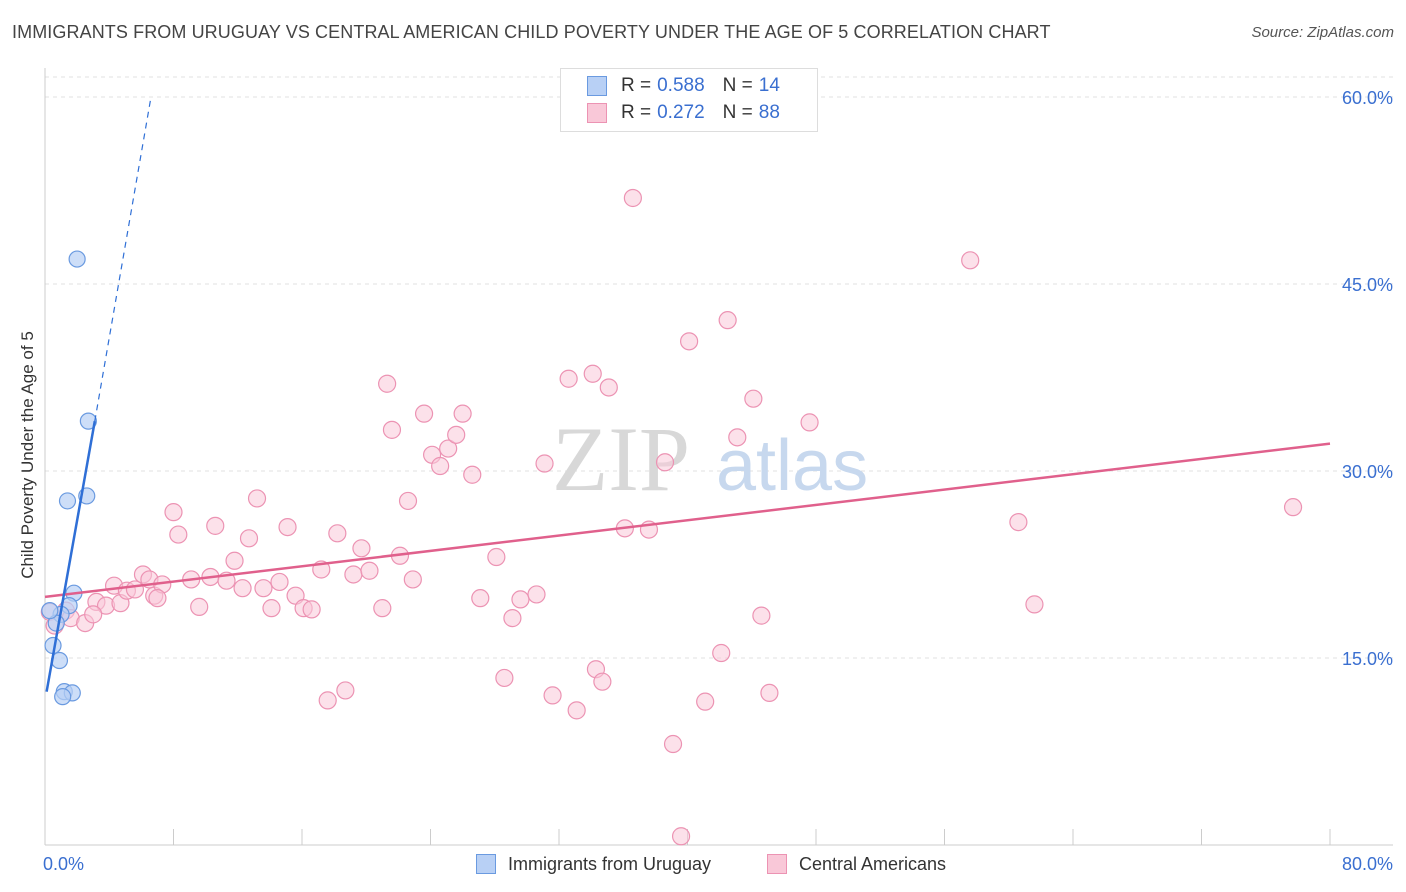  I want to click on legend-row-central: R = 0.272 N = 88, so click(692, 113).